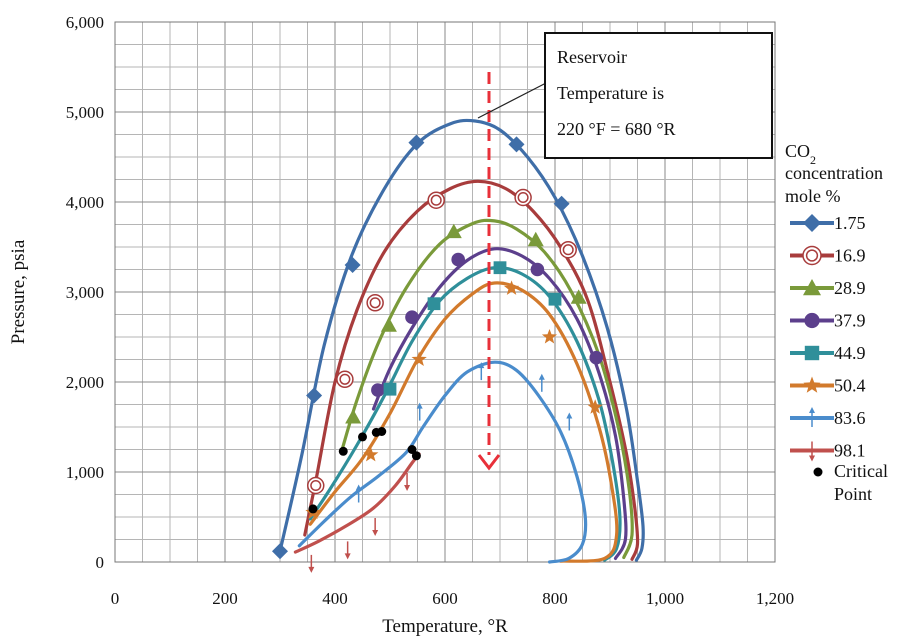 This screenshot has width=917, height=639. Describe the element at coordinates (861, 471) in the screenshot. I see `legend-label: Critical` at that location.